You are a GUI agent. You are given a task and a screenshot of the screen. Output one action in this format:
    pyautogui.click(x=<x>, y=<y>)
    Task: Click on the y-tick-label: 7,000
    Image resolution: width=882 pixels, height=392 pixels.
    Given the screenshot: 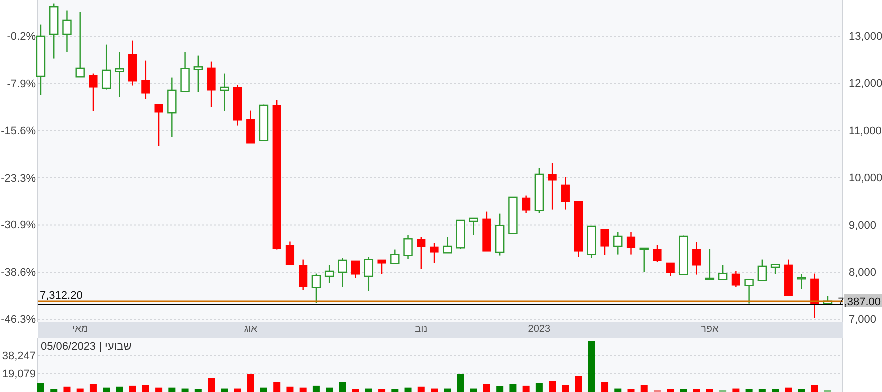 What is the action you would take?
    pyautogui.click(x=863, y=320)
    